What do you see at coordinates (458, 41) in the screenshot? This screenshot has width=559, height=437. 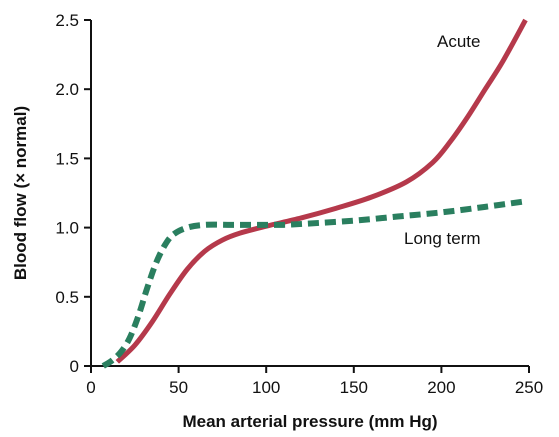 I see `series-label-acute: Acute` at bounding box center [458, 41].